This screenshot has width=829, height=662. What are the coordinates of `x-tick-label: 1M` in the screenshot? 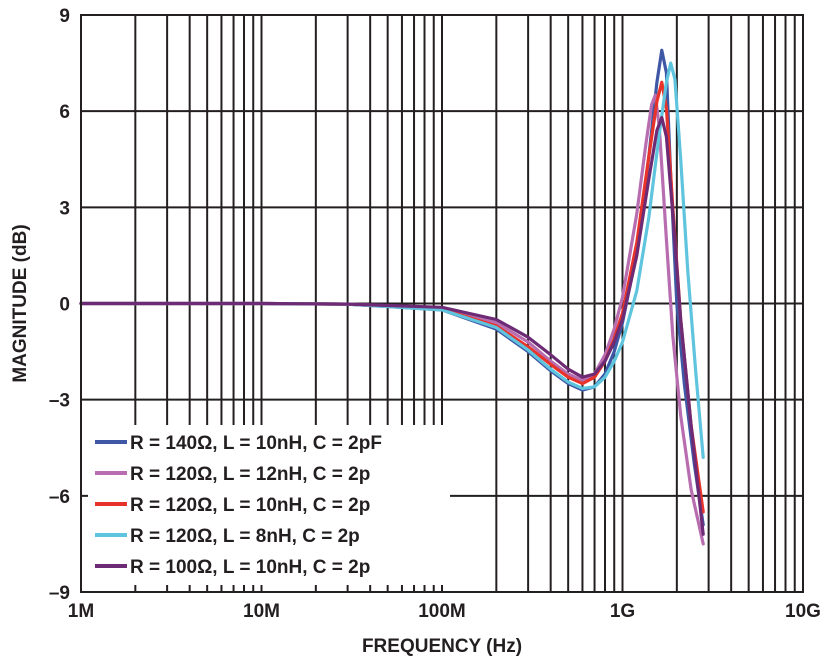 It's located at (81, 611).